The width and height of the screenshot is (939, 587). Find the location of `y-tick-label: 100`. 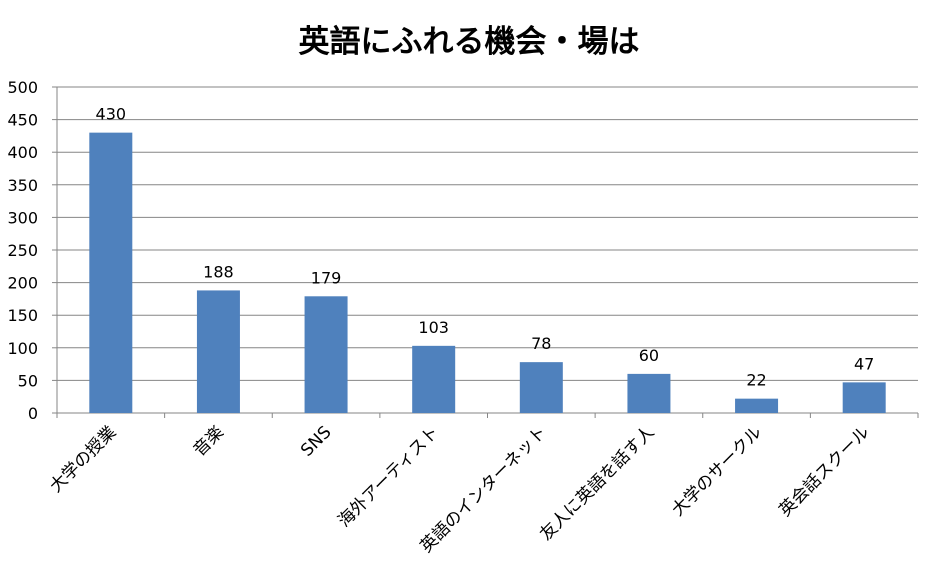

y-tick-label: 100 is located at coordinates (22, 348).